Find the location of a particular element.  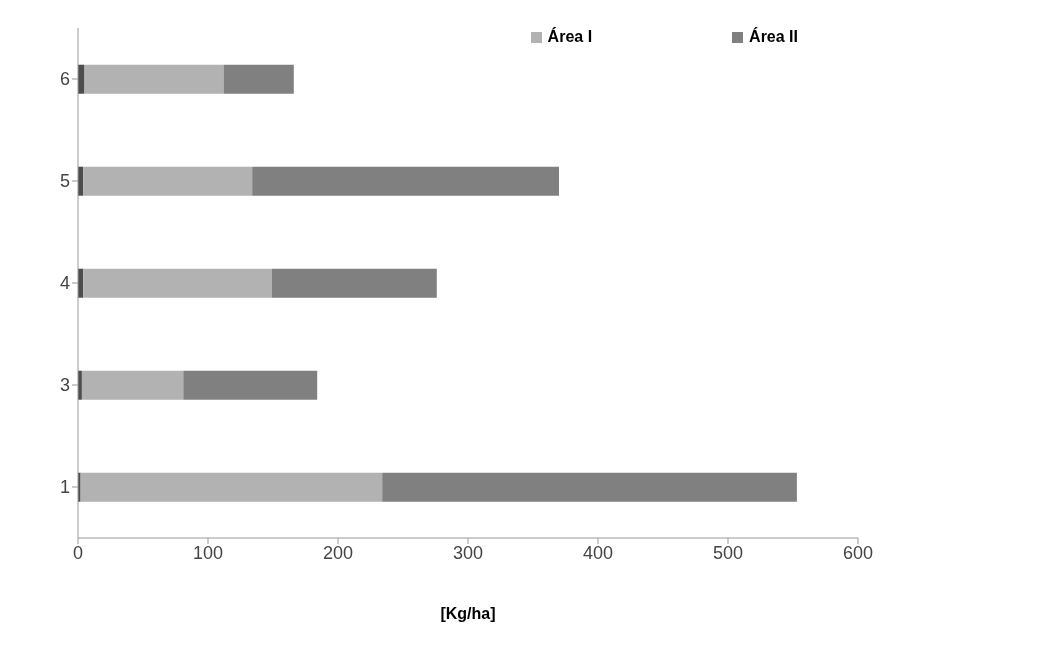

x-tick-label: 0 is located at coordinates (78, 552).